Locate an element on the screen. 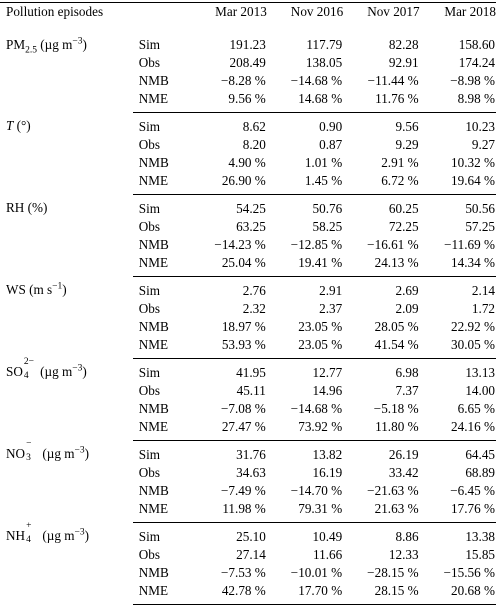  cell-nov-2017: 72.25 is located at coordinates (403, 226).